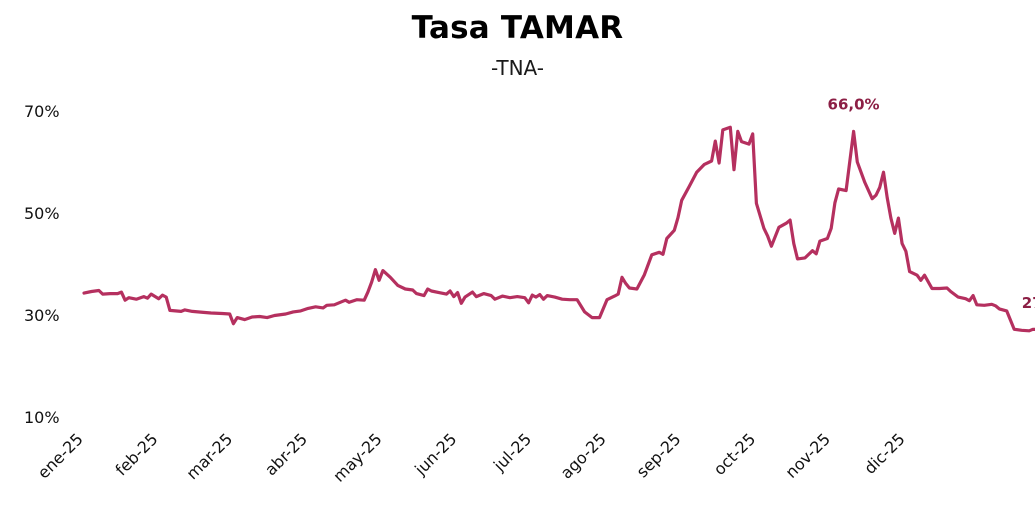  What do you see at coordinates (1028, 303) in the screenshot?
I see `data-label: 27,1%` at bounding box center [1028, 303].